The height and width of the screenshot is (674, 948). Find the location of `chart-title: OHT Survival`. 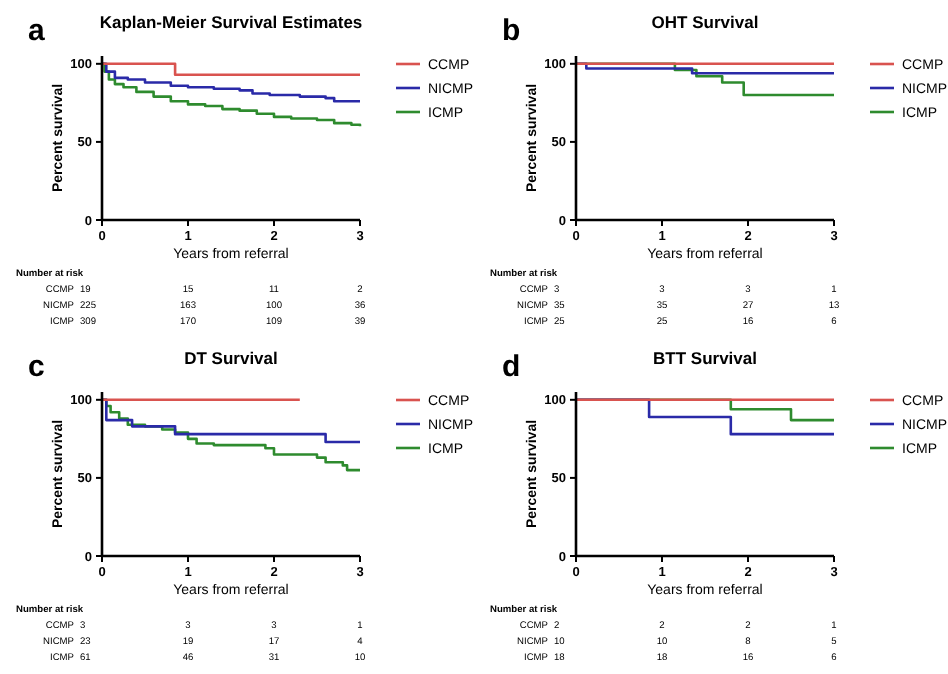

chart-title: OHT Survival is located at coordinates (705, 22).